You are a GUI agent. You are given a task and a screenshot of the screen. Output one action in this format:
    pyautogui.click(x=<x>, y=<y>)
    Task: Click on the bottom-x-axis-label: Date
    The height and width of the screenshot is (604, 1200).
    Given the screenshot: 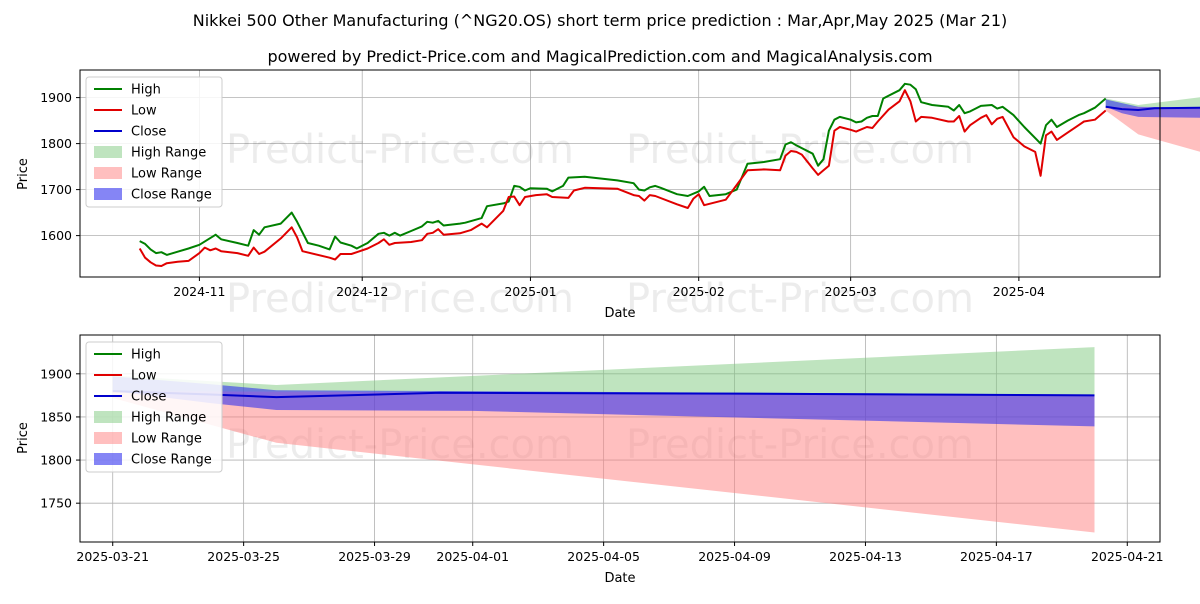 What is the action you would take?
    pyautogui.click(x=619, y=578)
    